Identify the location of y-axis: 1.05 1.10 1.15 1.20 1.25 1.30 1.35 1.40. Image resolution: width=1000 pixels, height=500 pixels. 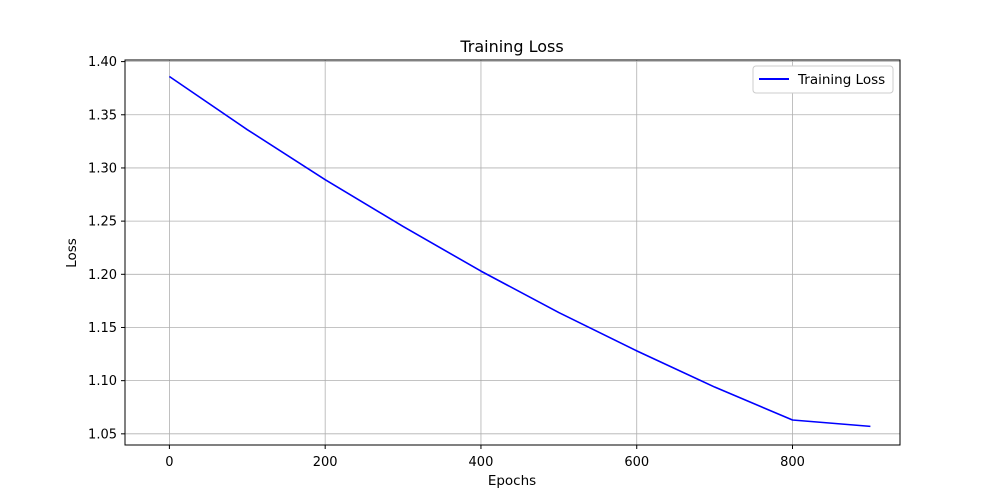
(106, 248).